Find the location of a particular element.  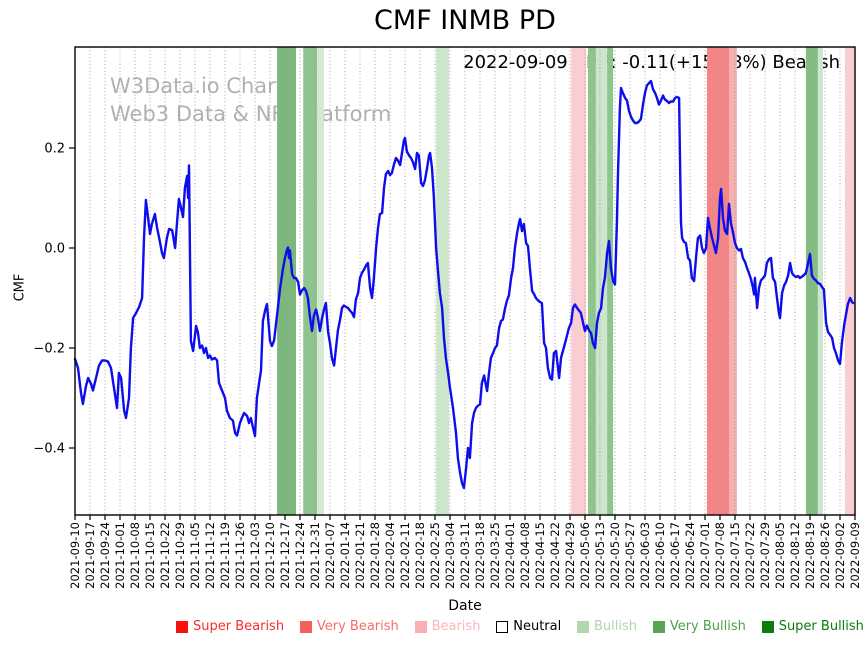

x-tick-label: 2022-04-15 is located at coordinates (540, 555).